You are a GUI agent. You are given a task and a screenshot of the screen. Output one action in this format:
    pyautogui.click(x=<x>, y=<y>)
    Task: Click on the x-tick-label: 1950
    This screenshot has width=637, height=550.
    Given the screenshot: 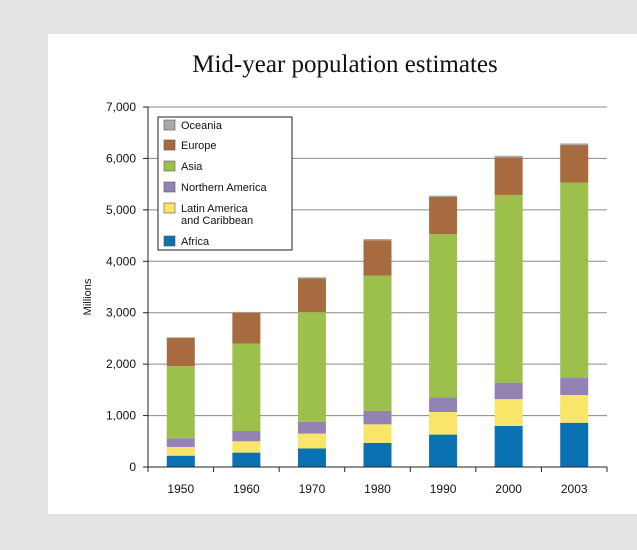 What is the action you would take?
    pyautogui.click(x=180, y=489)
    